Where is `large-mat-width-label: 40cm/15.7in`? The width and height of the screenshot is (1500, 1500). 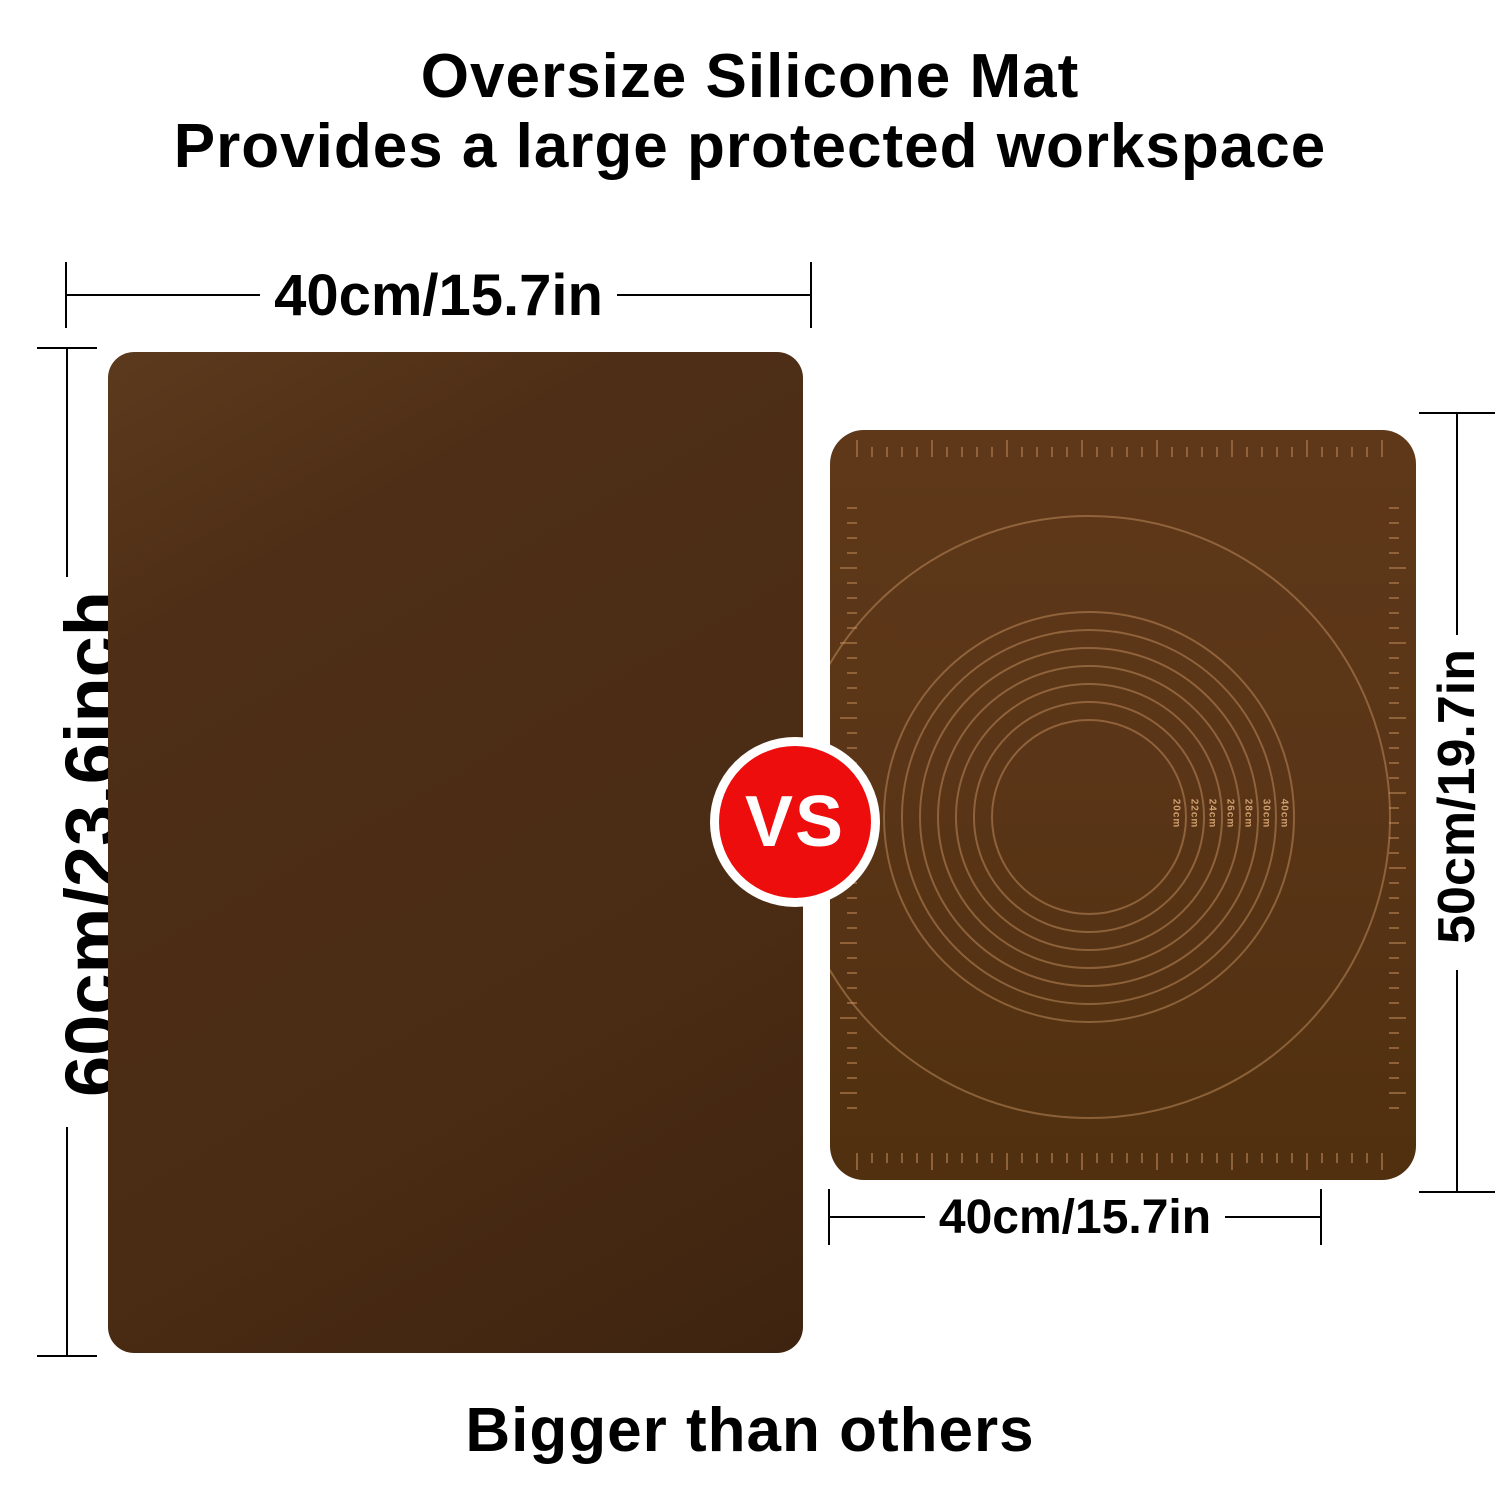
large-mat-width-label: 40cm/15.7in is located at coordinates (438, 295).